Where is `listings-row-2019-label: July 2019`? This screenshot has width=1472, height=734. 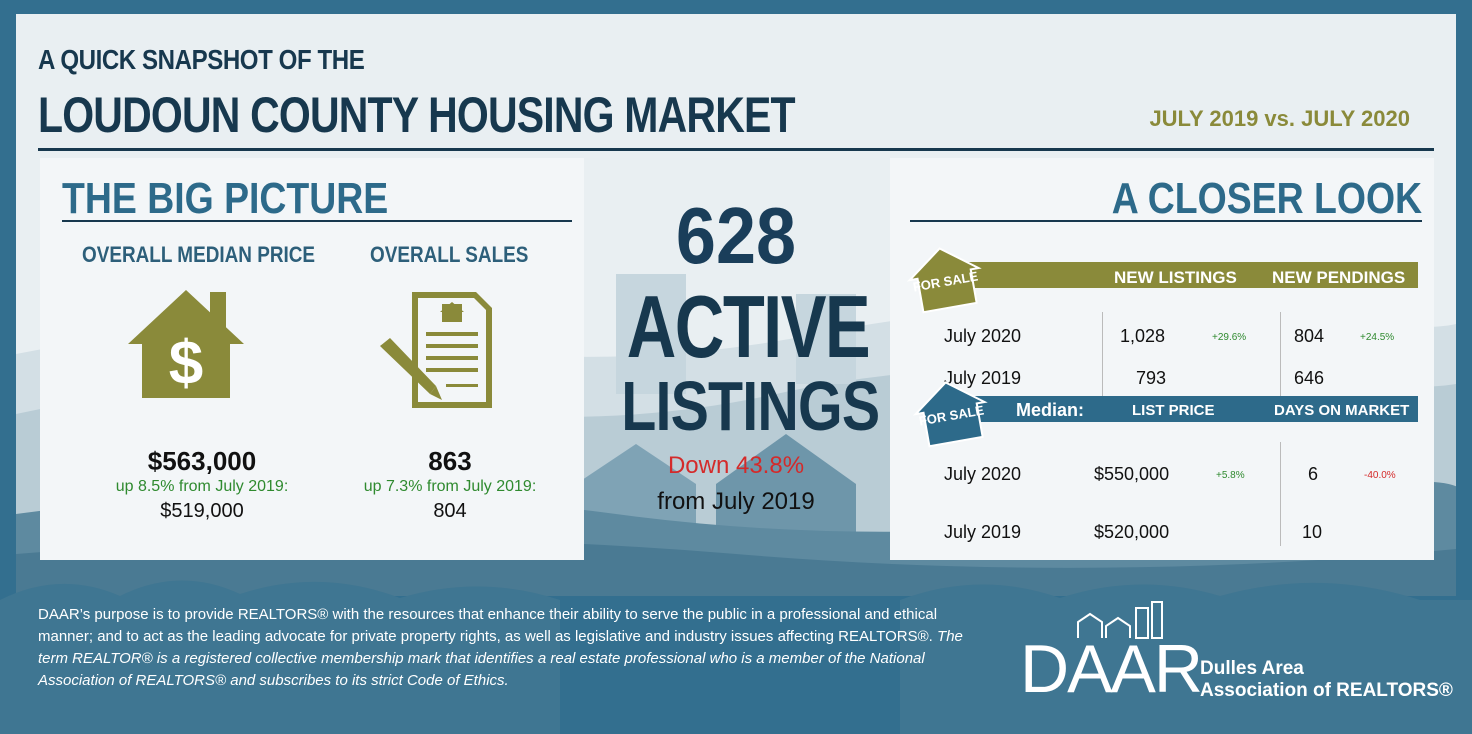 listings-row-2019-label: July 2019 is located at coordinates (983, 378).